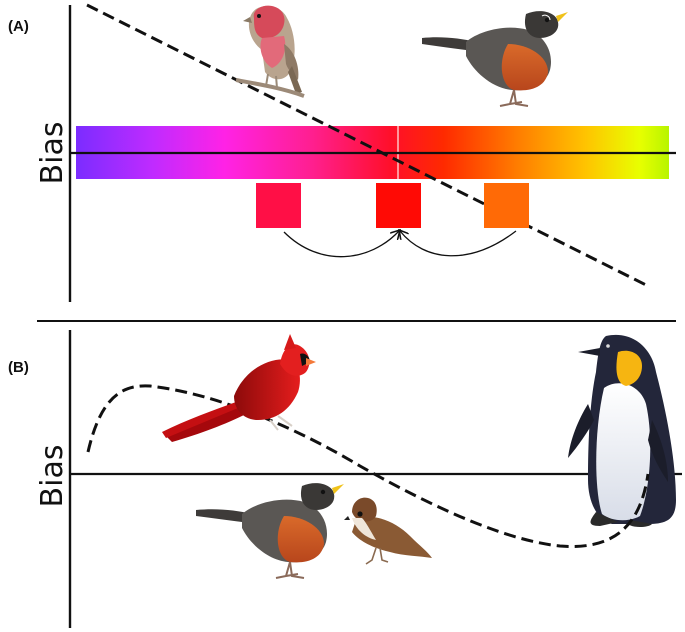 The image size is (685, 632). What do you see at coordinates (270, 531) in the screenshot?
I see `american-robin-lower-illustration` at bounding box center [270, 531].